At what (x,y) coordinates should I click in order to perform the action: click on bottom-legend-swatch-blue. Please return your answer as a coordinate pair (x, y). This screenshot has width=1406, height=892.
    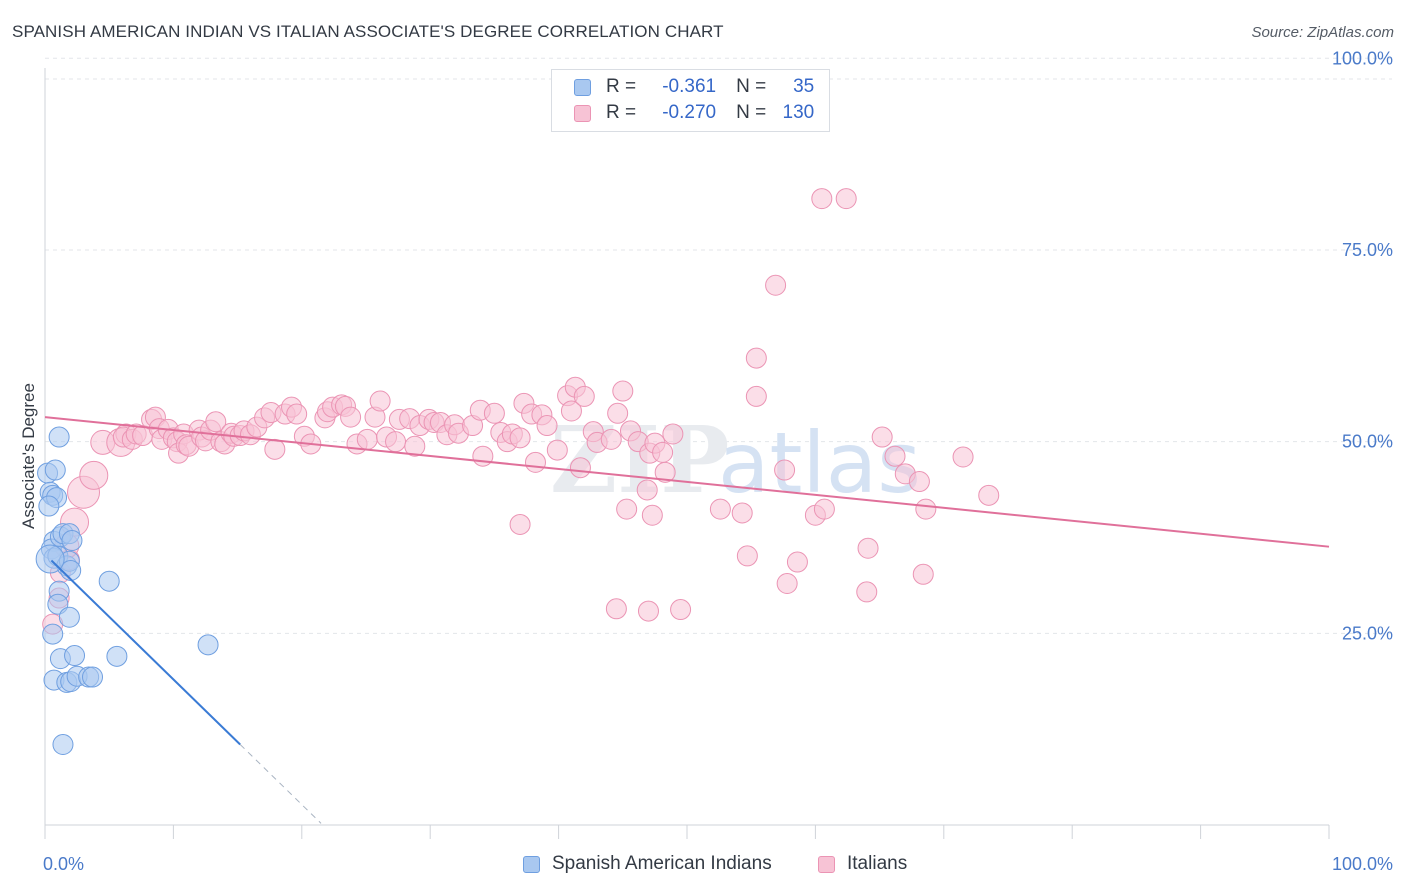
    Looking at the image, I should click on (531, 864).